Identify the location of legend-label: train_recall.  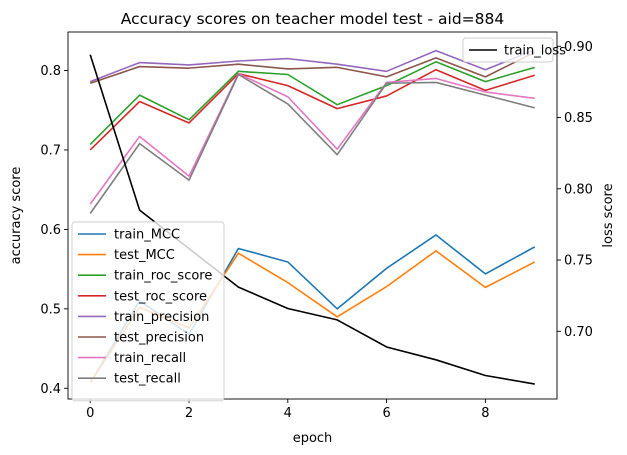
(150, 358).